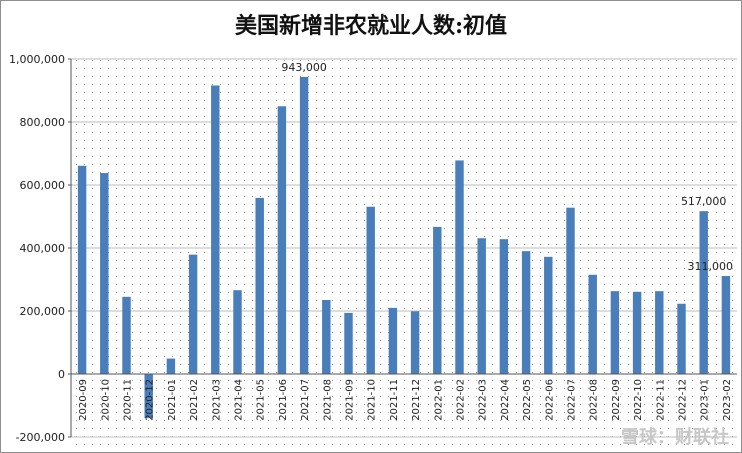  Describe the element at coordinates (216, 400) in the screenshot. I see `x-tick-label: 2021-03` at that location.